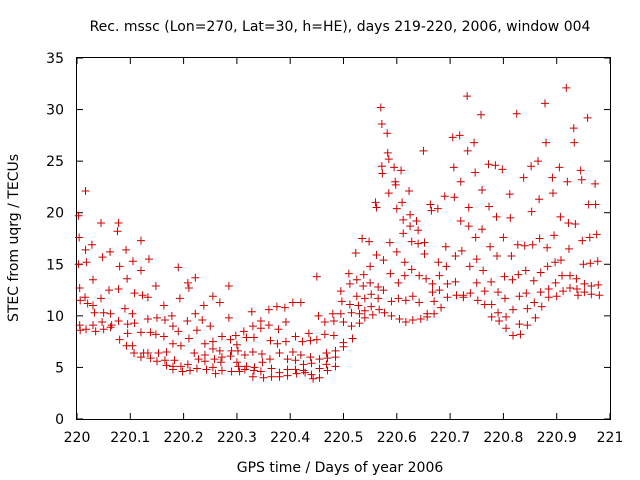 The width and height of the screenshot is (640, 480). Describe the element at coordinates (59, 368) in the screenshot. I see `y-tick-label: 5` at that location.